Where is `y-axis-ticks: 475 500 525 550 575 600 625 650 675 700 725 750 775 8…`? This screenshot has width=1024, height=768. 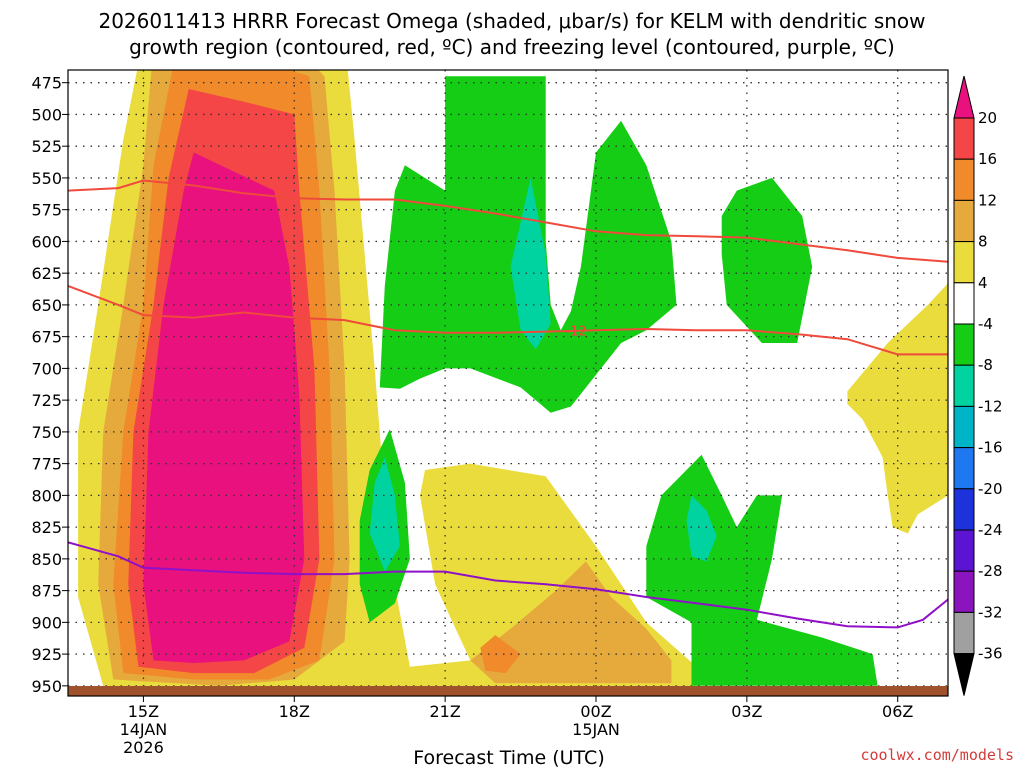 y-axis-ticks: 475 500 525 550 575 600 625 650 675 700 725 750 775 8… is located at coordinates (49, 385).